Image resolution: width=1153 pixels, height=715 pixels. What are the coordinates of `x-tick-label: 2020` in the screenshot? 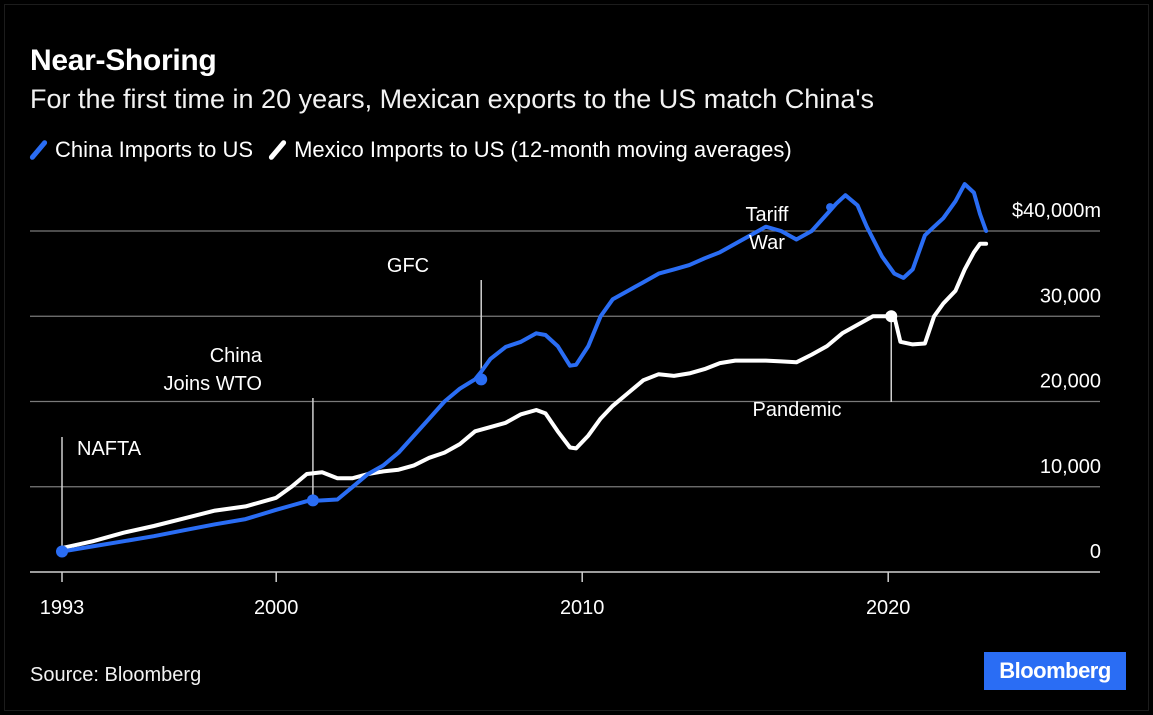 It's located at (888, 608).